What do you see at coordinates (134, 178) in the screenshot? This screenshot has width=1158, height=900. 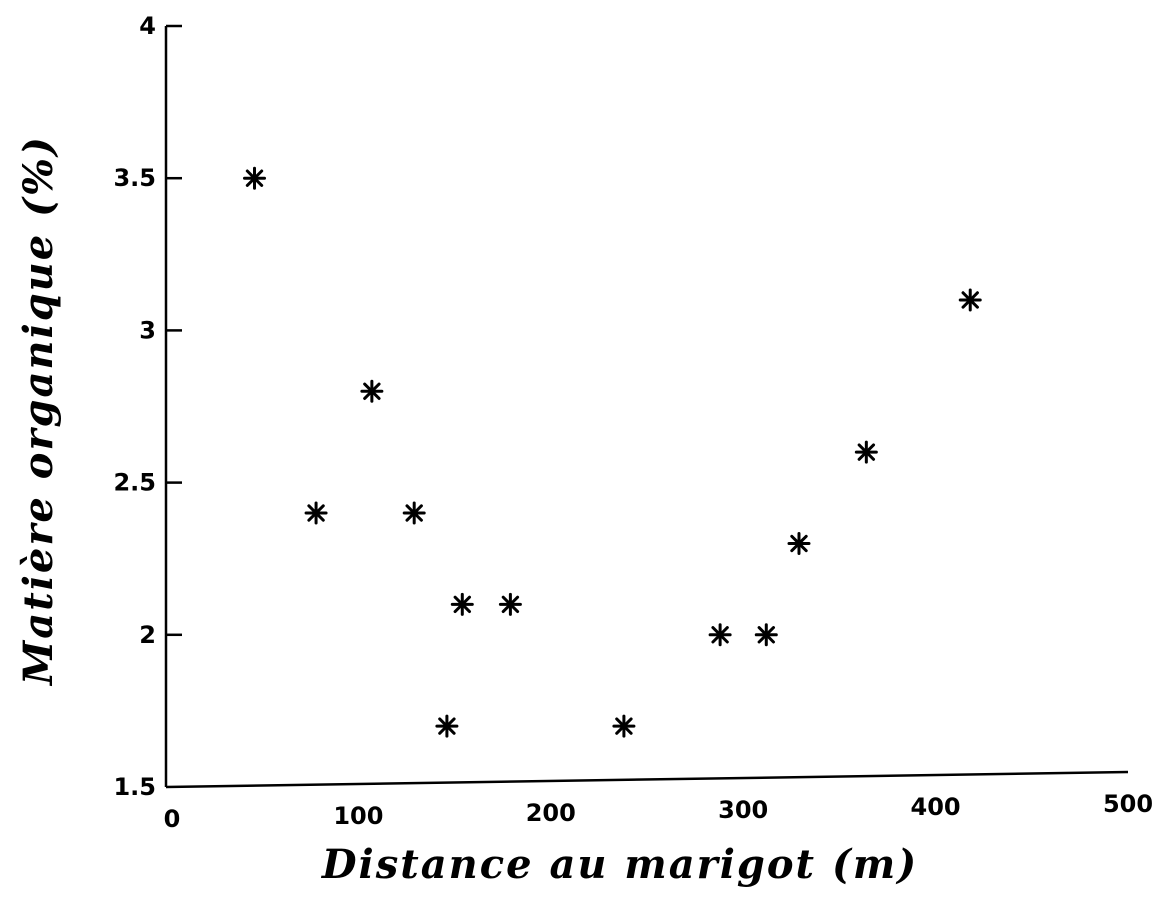 I see `y-tick-label: 3.5` at bounding box center [134, 178].